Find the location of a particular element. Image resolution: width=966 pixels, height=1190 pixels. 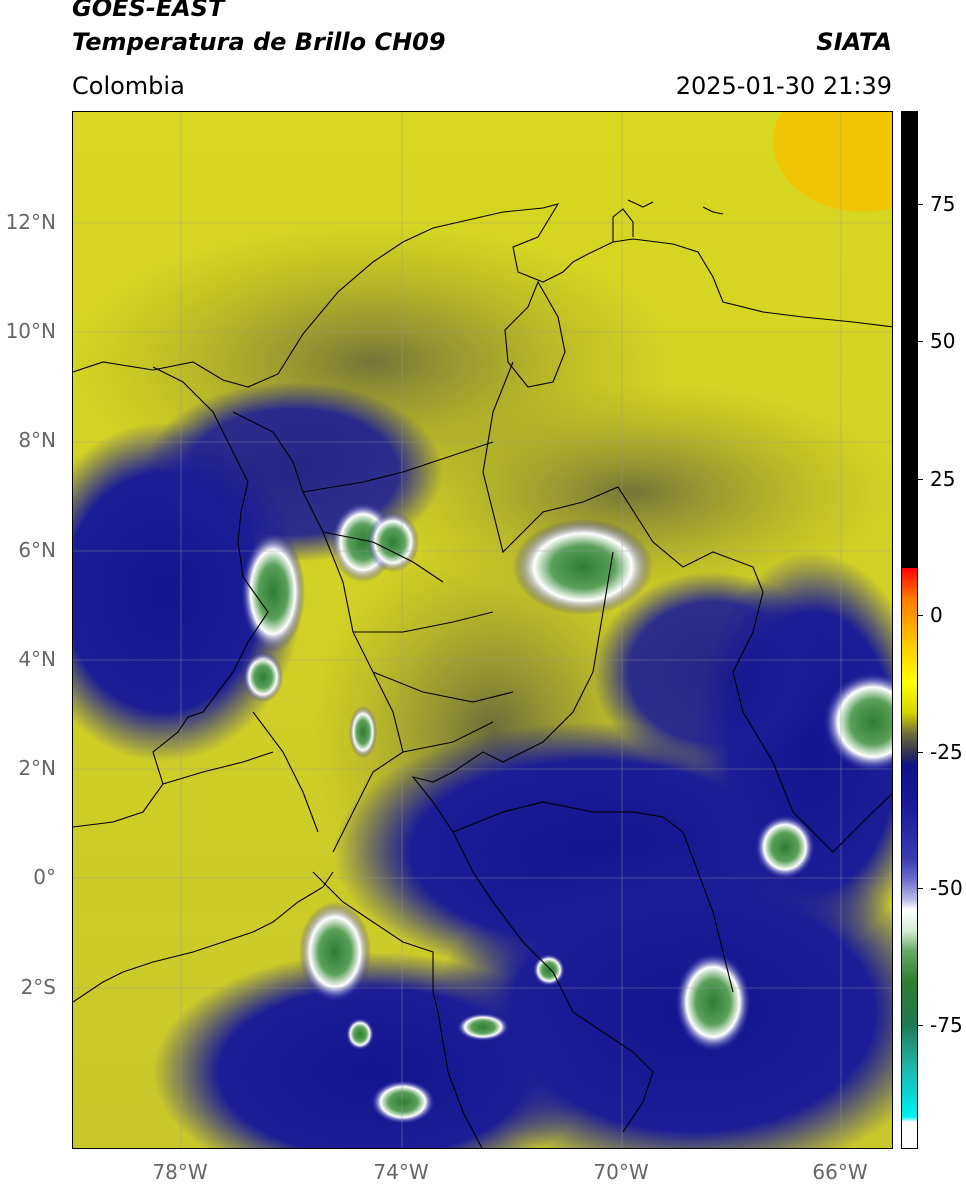

lon-tick-label: 66°W is located at coordinates (840, 1172).